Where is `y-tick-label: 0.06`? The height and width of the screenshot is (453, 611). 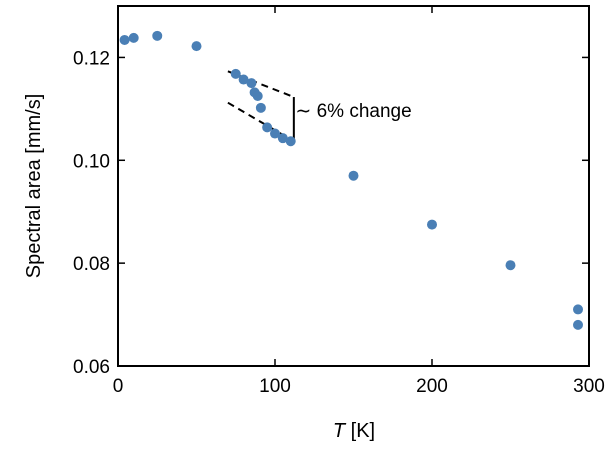
y-tick-label: 0.06 is located at coordinates (91, 367).